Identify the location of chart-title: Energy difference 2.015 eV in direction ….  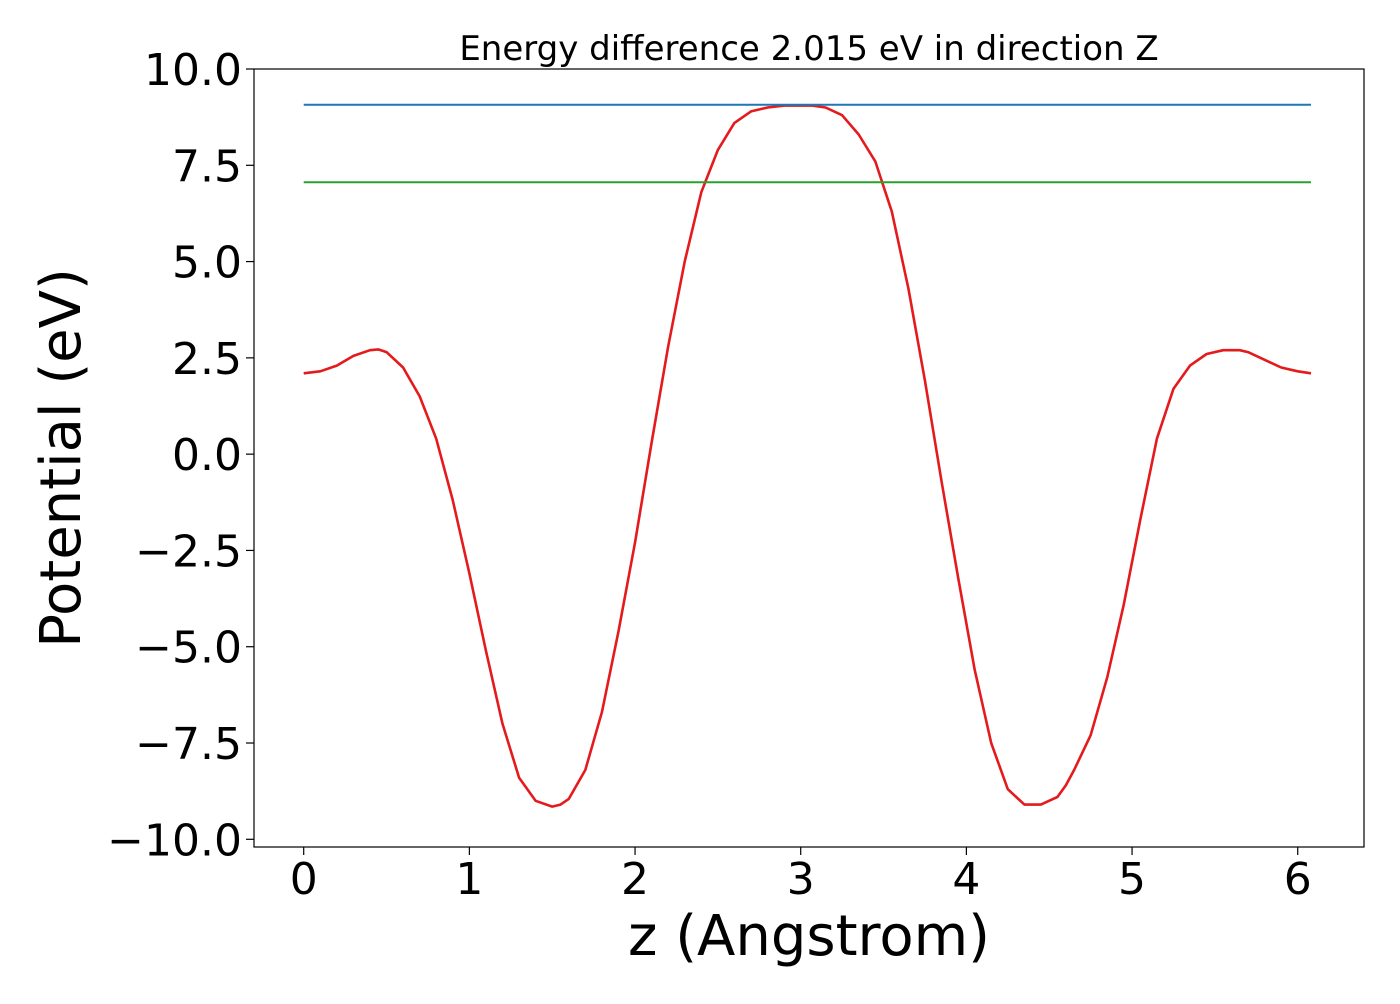
(808, 49).